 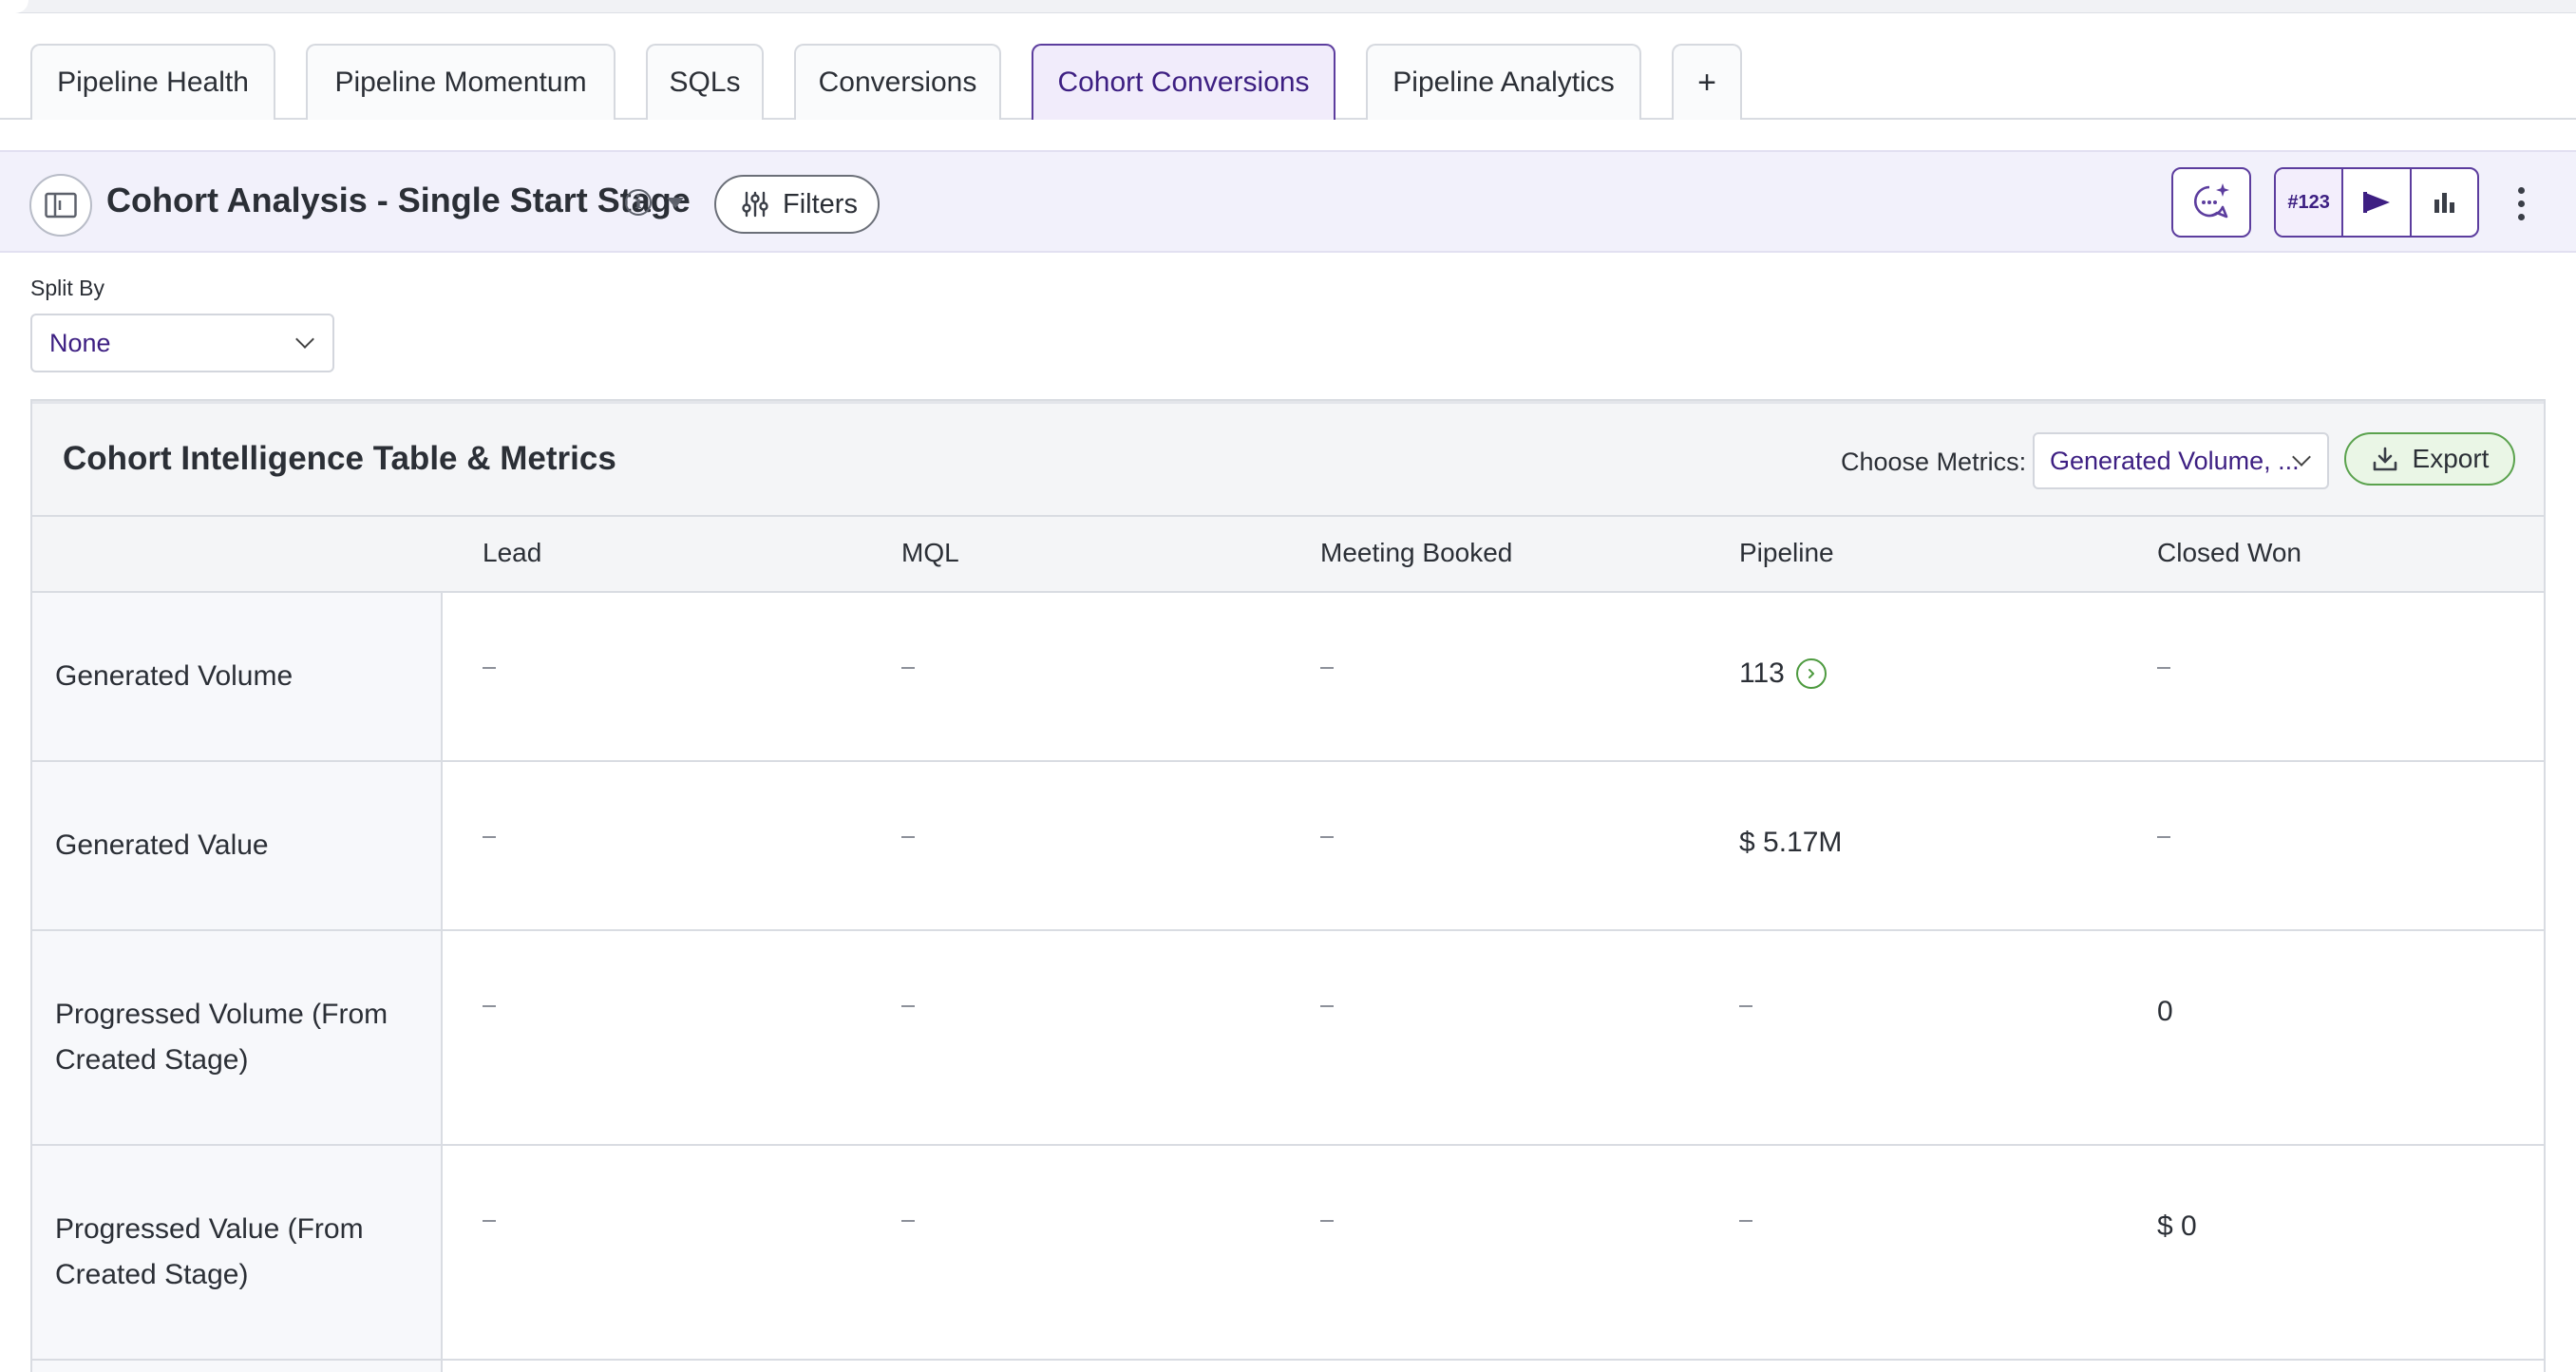 What do you see at coordinates (675, 203) in the screenshot?
I see `caret-down-icon` at bounding box center [675, 203].